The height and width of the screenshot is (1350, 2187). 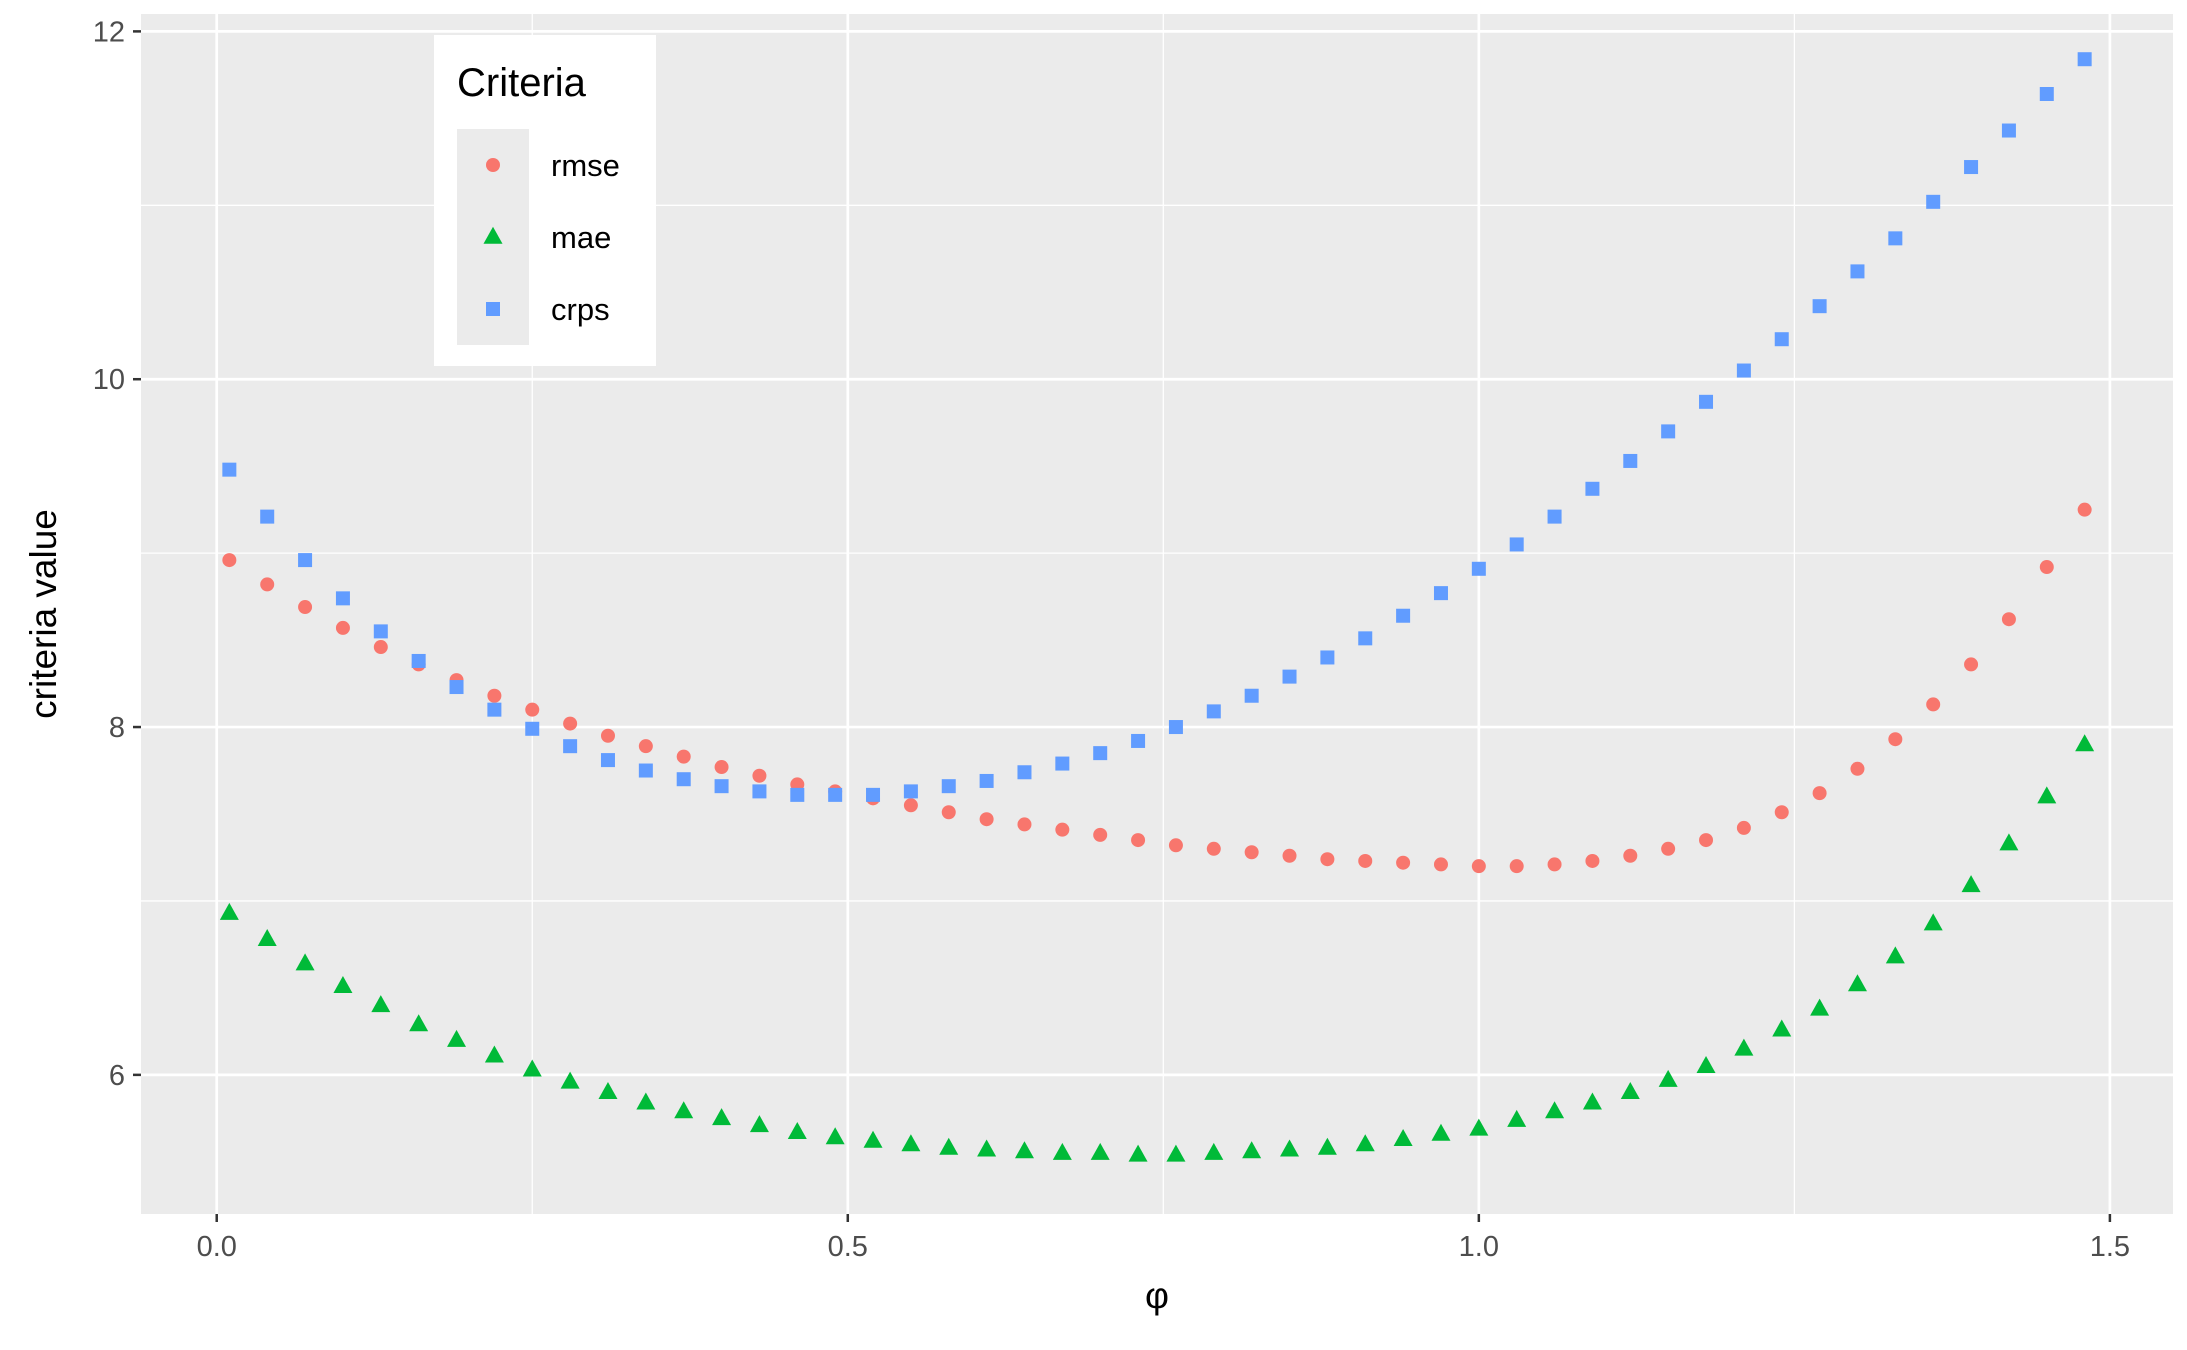 What do you see at coordinates (581, 237) in the screenshot?
I see `legend-label-mae: mae` at bounding box center [581, 237].